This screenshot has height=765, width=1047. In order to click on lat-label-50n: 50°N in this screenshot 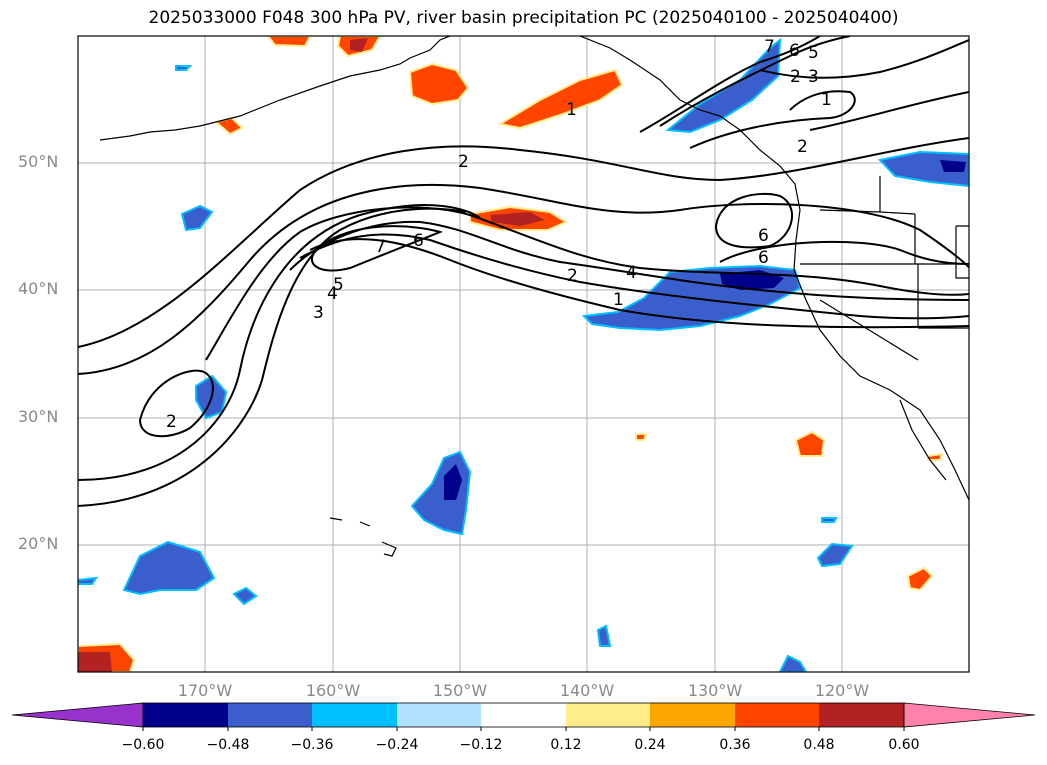, I will do `click(38, 161)`.